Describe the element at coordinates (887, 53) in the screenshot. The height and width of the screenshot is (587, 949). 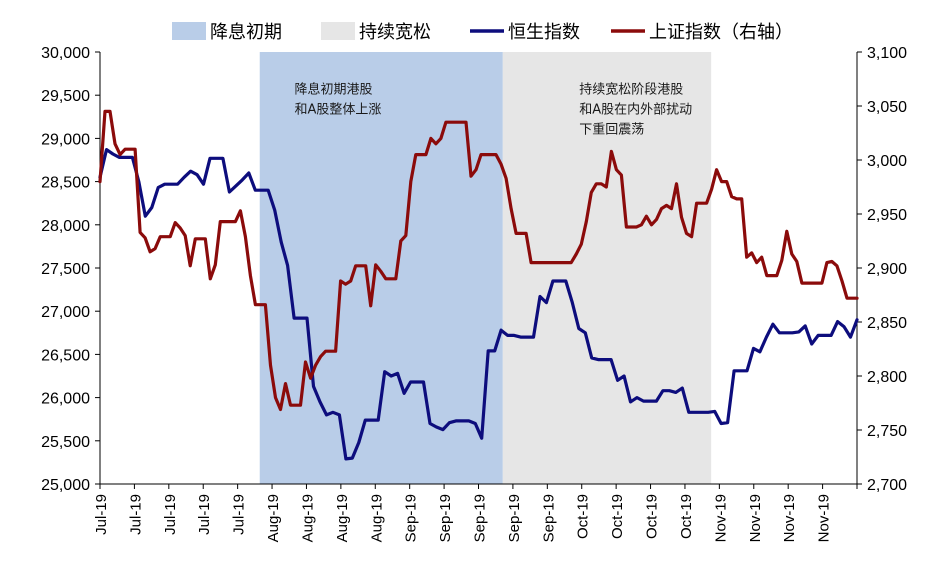
I see `right-tick-label: 3,100` at that location.